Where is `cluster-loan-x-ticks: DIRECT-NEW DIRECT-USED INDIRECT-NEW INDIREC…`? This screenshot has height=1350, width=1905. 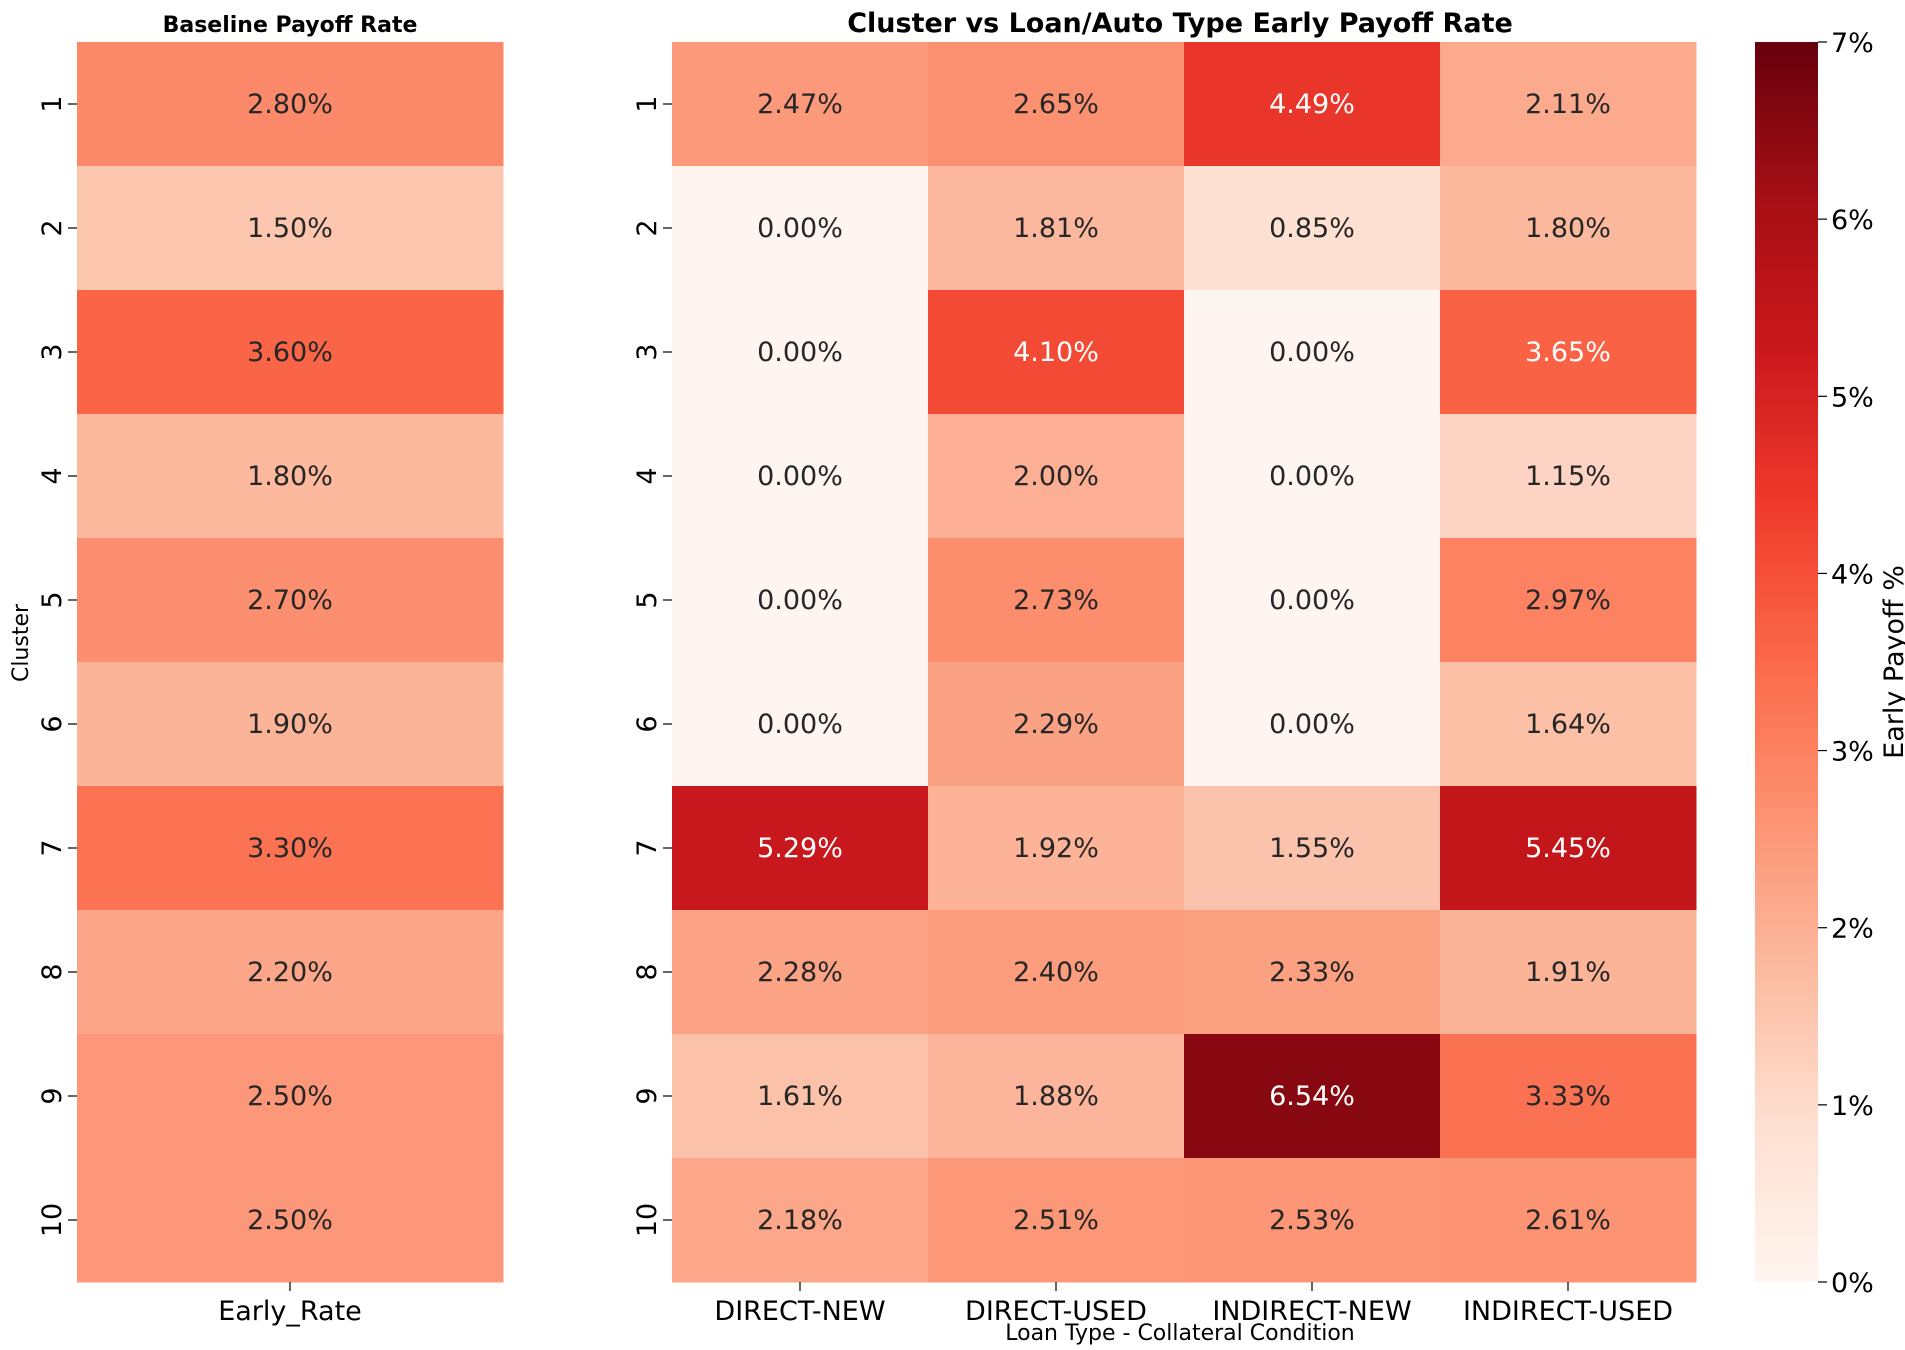 cluster-loan-x-ticks: DIRECT-NEW DIRECT-USED INDIRECT-NEW INDIREC… is located at coordinates (1193, 1304).